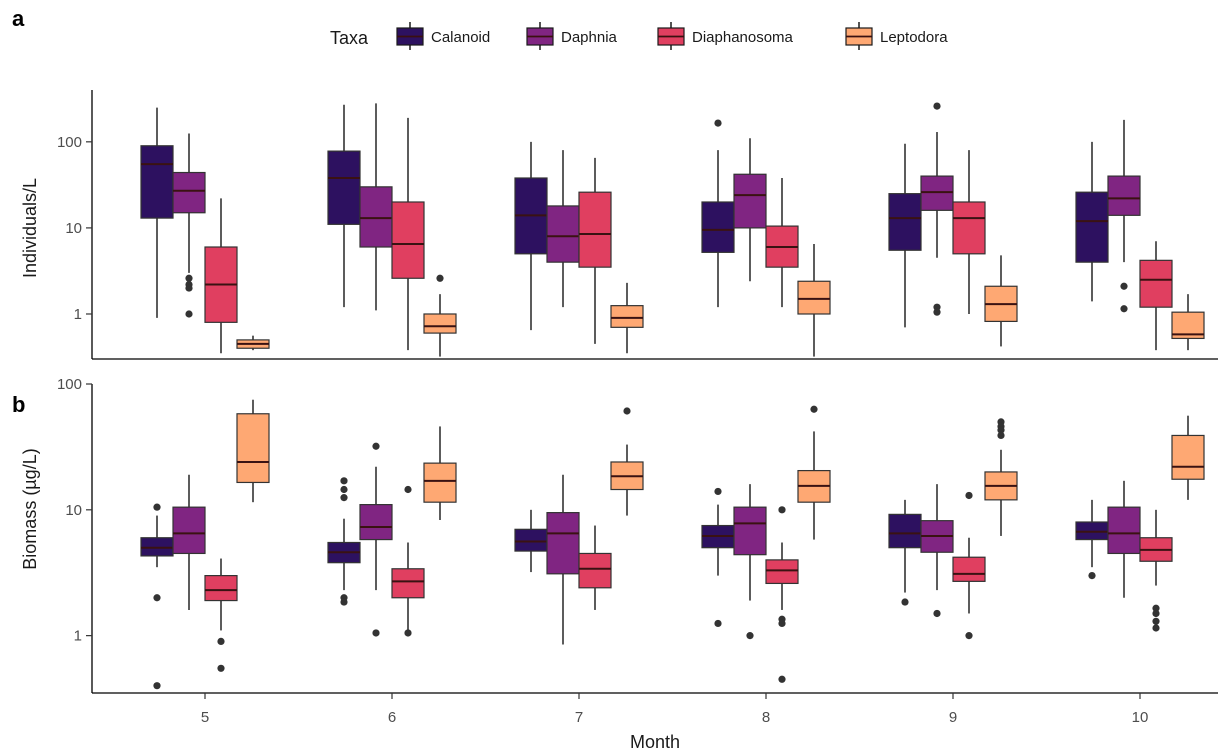 The image size is (1220, 754). I want to click on legend-item-daphnia: Daphnia, so click(572, 36).